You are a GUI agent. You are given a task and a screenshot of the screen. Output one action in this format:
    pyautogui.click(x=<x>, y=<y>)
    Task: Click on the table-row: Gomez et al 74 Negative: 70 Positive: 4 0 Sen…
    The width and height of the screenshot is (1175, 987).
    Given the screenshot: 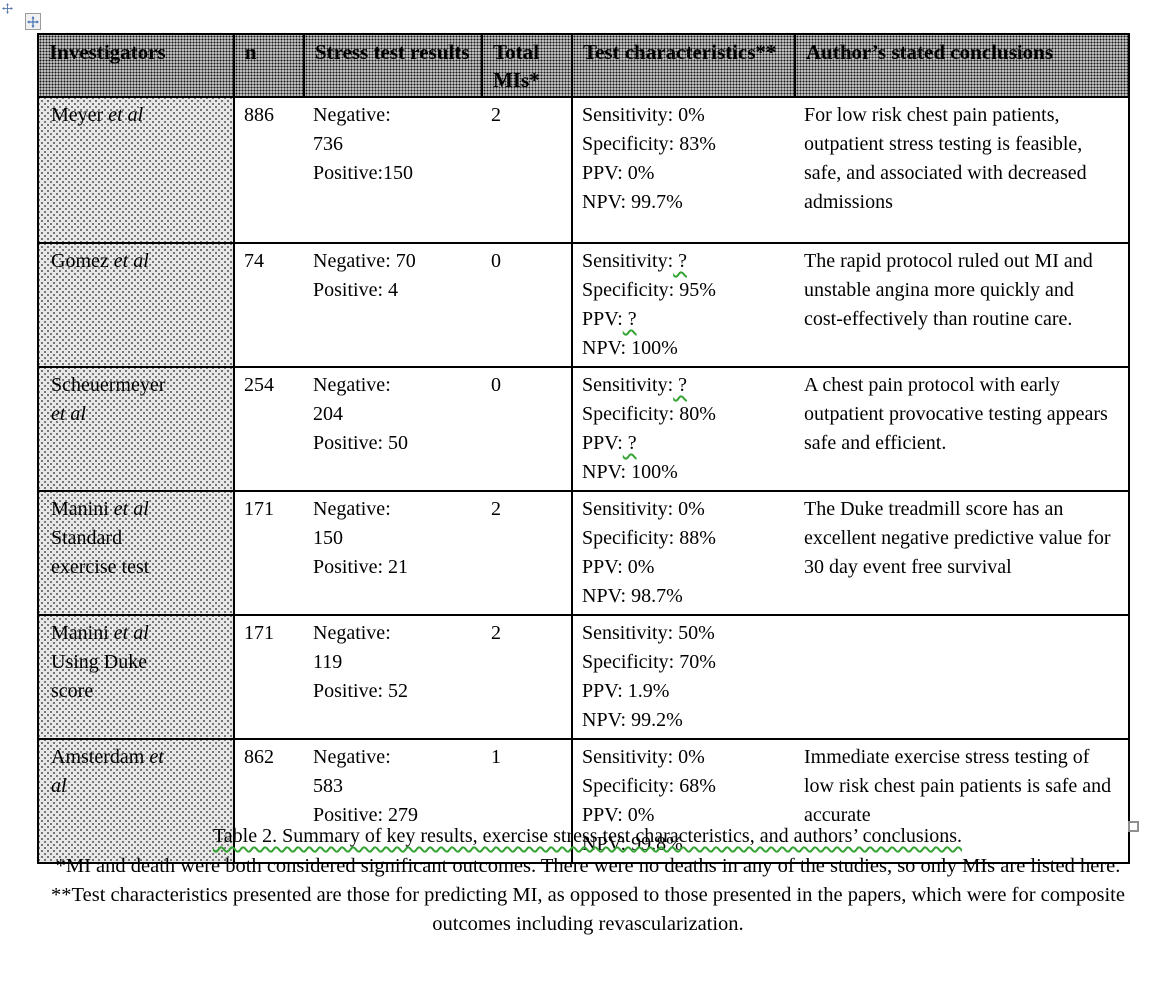 What is the action you would take?
    pyautogui.click(x=583, y=305)
    